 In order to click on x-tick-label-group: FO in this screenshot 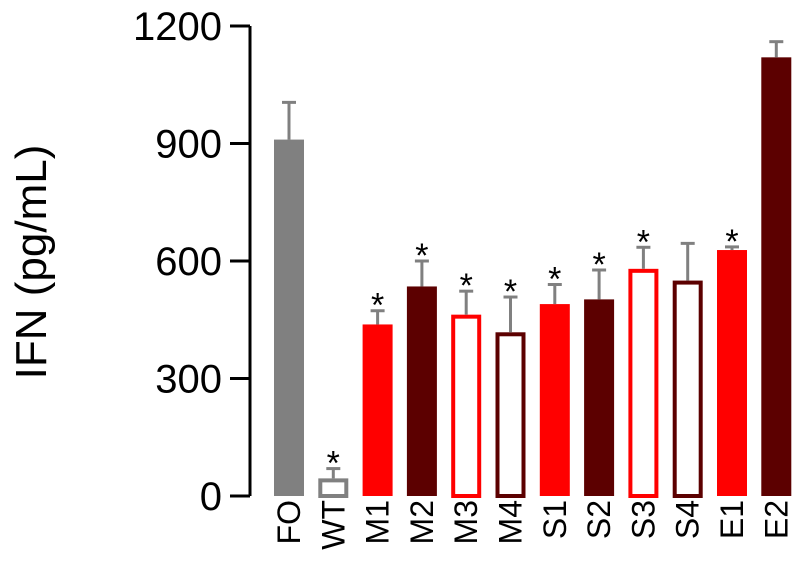, I will do `click(289, 522)`.